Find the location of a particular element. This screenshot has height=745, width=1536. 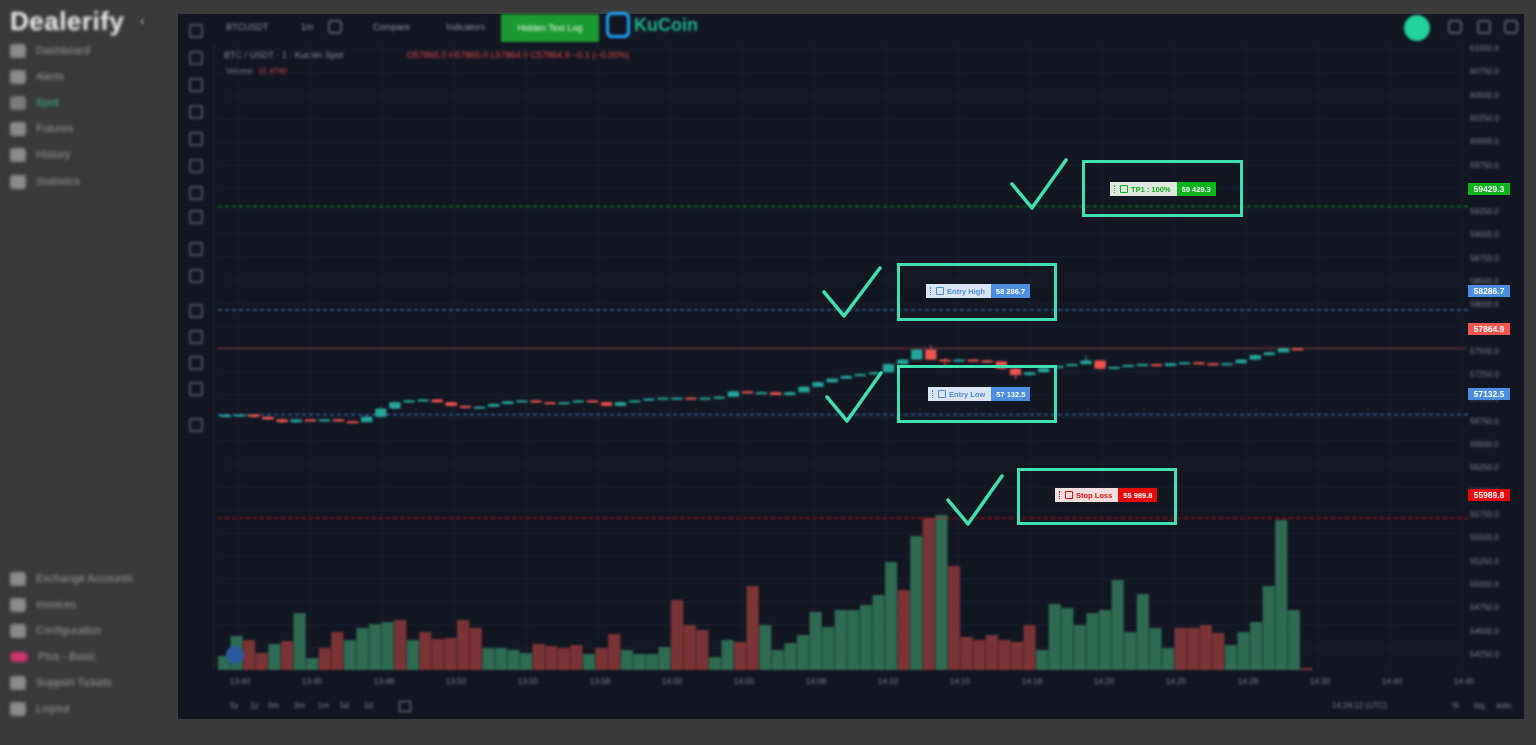

price-tick: 54750.0 is located at coordinates (1484, 608).